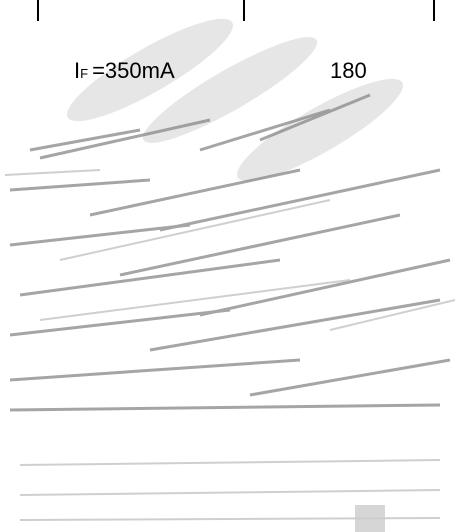  What do you see at coordinates (84, 73) in the screenshot?
I see `subscript: F` at bounding box center [84, 73].